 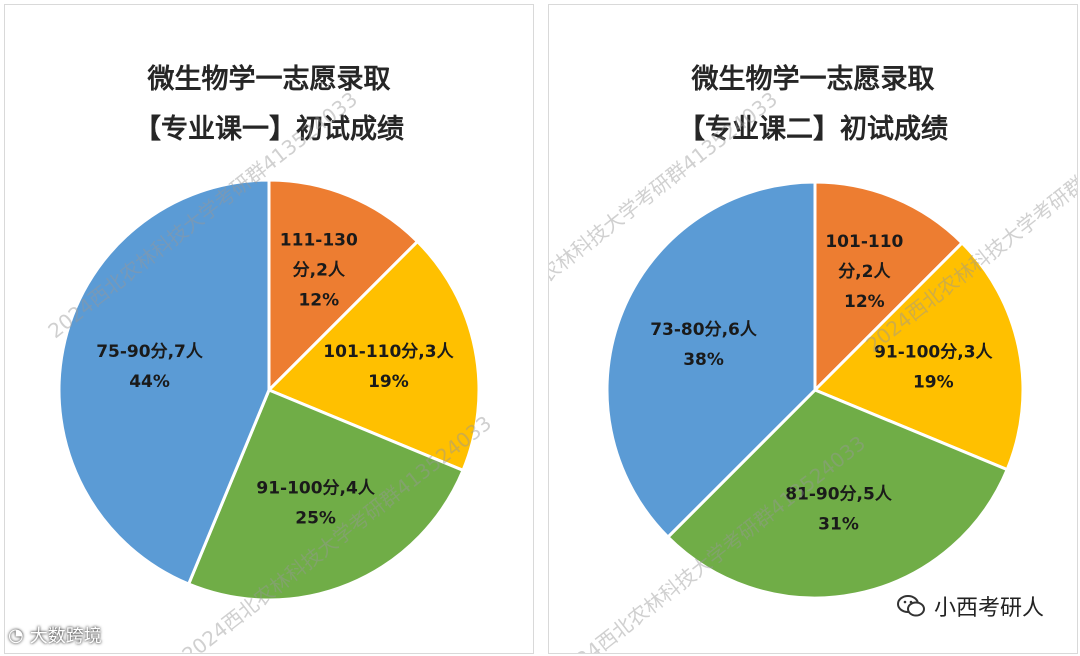 What do you see at coordinates (933, 352) in the screenshot?
I see `slice-label: 91-100分,3人` at bounding box center [933, 352].